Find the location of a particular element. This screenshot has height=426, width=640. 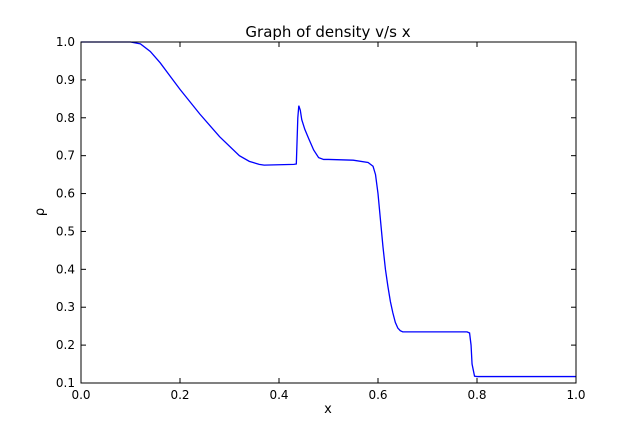

x-tick-label: 0.0 is located at coordinates (80, 395).